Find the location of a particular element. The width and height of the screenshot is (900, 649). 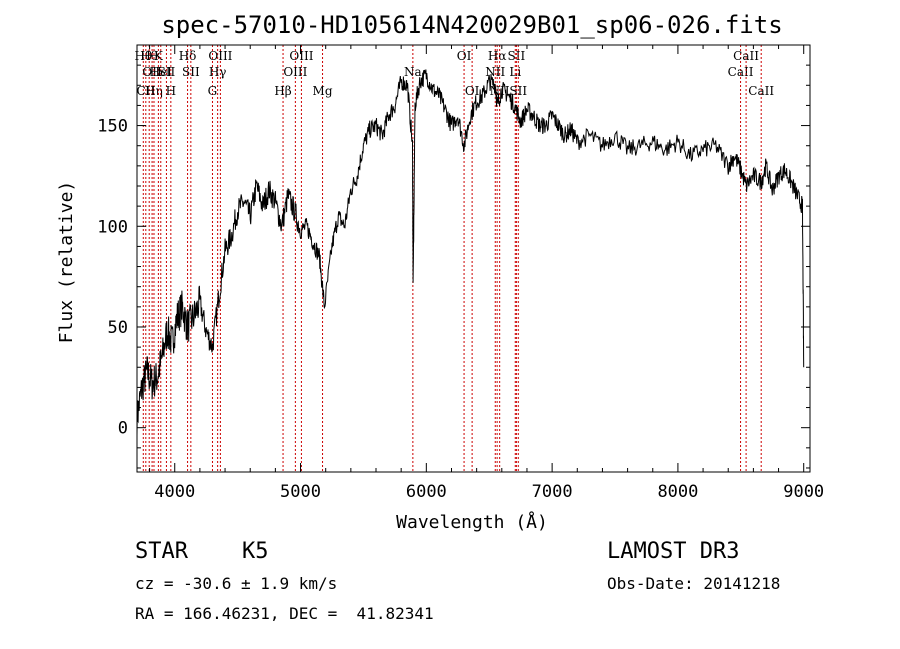

object-class: STAR is located at coordinates (161, 551).